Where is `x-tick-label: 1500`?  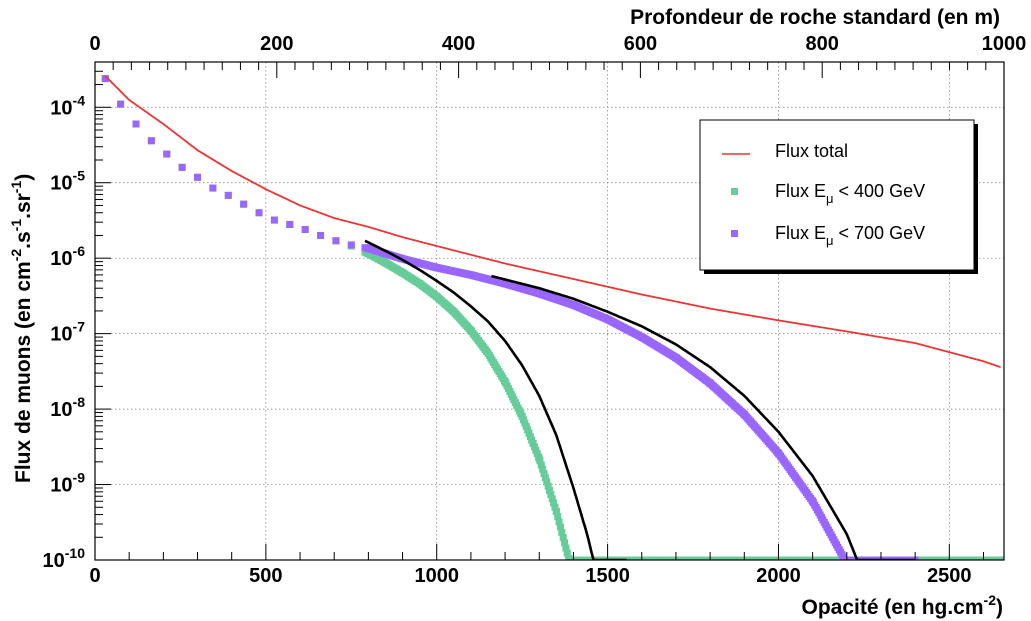 x-tick-label: 1500 is located at coordinates (607, 576).